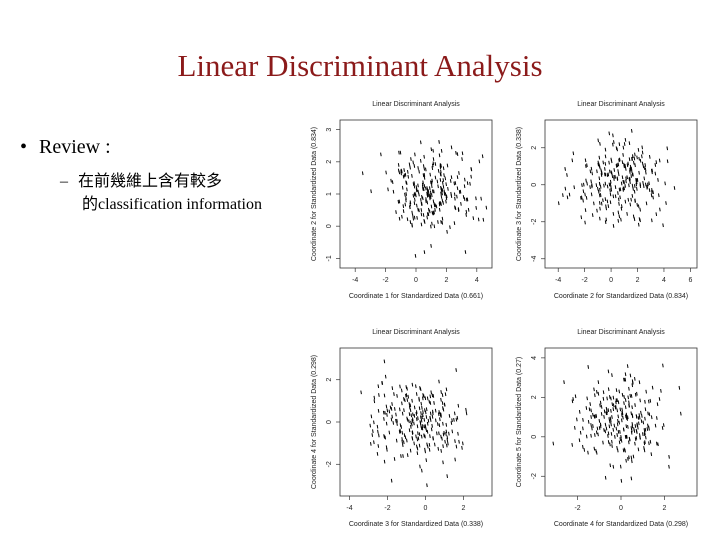 Image resolution: width=720 pixels, height=540 pixels. Describe the element at coordinates (585, 280) in the screenshot. I see `x-tick-label: -2` at that location.